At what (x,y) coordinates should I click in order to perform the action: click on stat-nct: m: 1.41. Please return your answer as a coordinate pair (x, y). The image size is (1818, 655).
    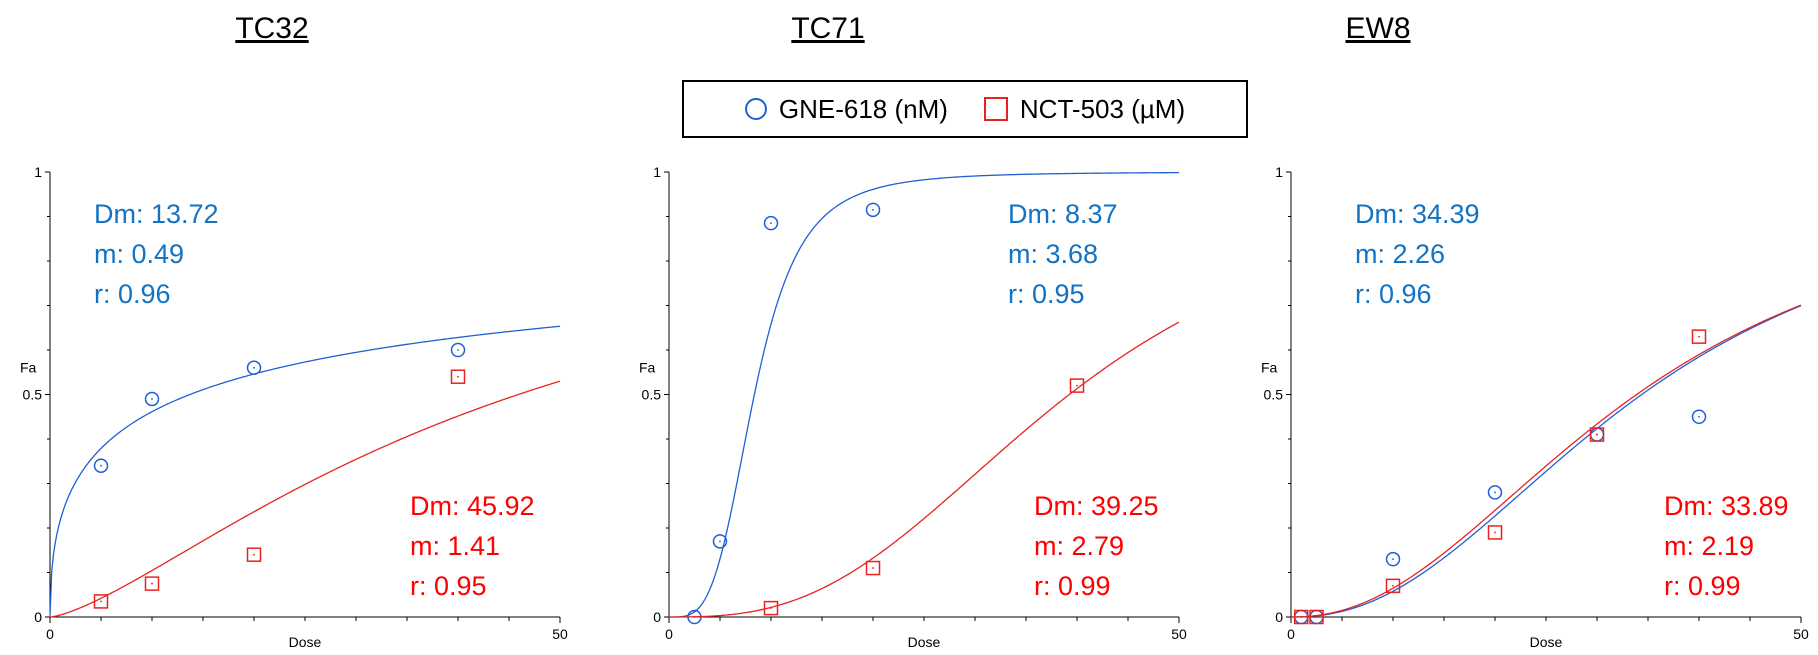
    Looking at the image, I should click on (455, 546).